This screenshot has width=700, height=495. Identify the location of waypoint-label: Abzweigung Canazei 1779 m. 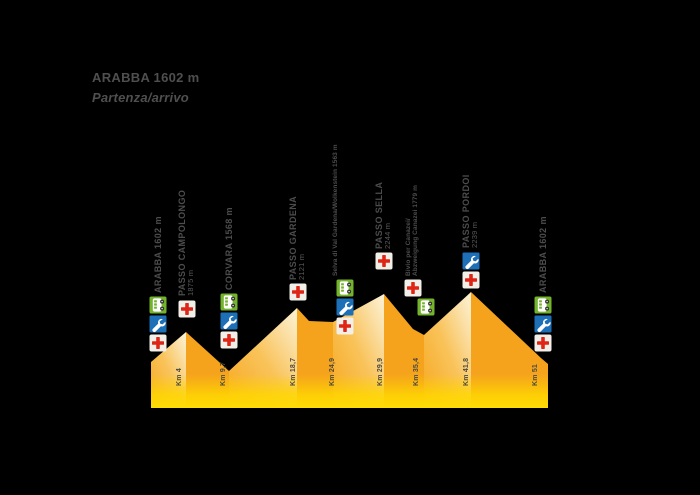
(415, 230).